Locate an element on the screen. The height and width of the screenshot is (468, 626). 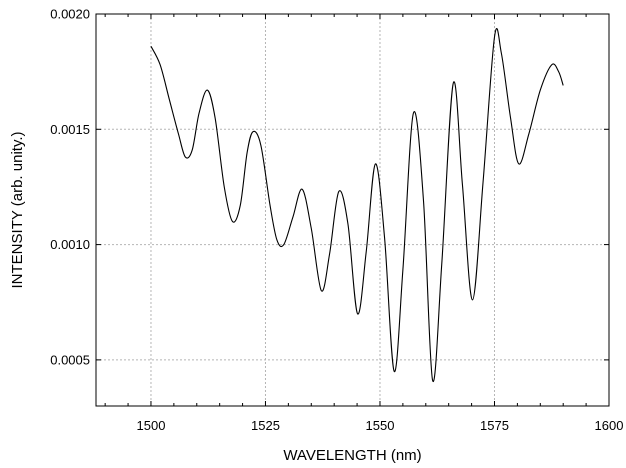
x-tick-label: 1525 is located at coordinates (265, 425).